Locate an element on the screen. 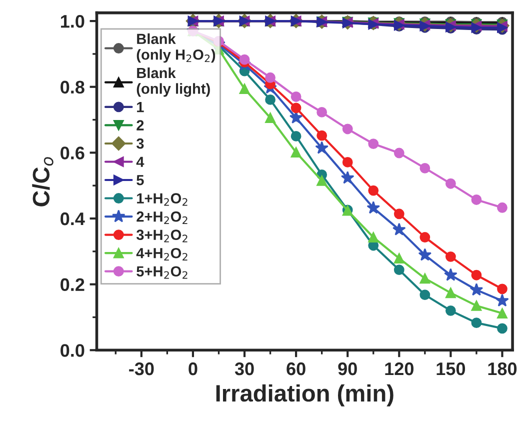  y-axis-title: C/C$_{o}$ is located at coordinates (43, 181).